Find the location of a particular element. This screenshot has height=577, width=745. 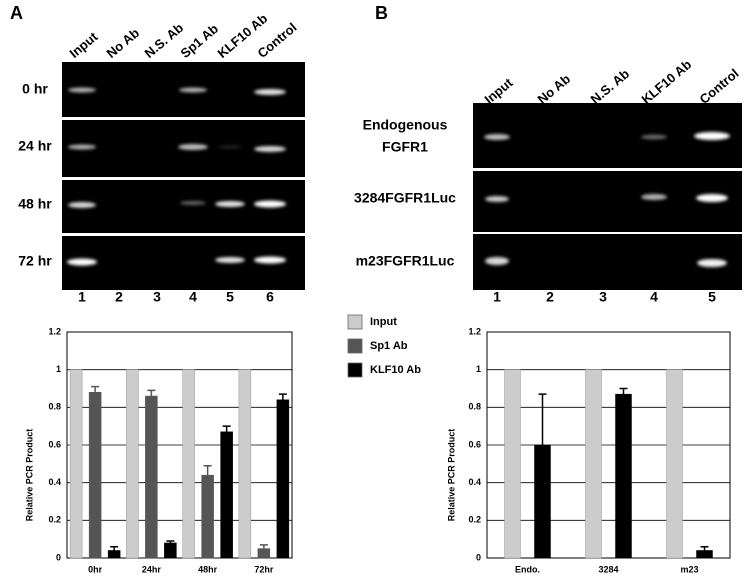

panel-label: A is located at coordinates (16, 13).